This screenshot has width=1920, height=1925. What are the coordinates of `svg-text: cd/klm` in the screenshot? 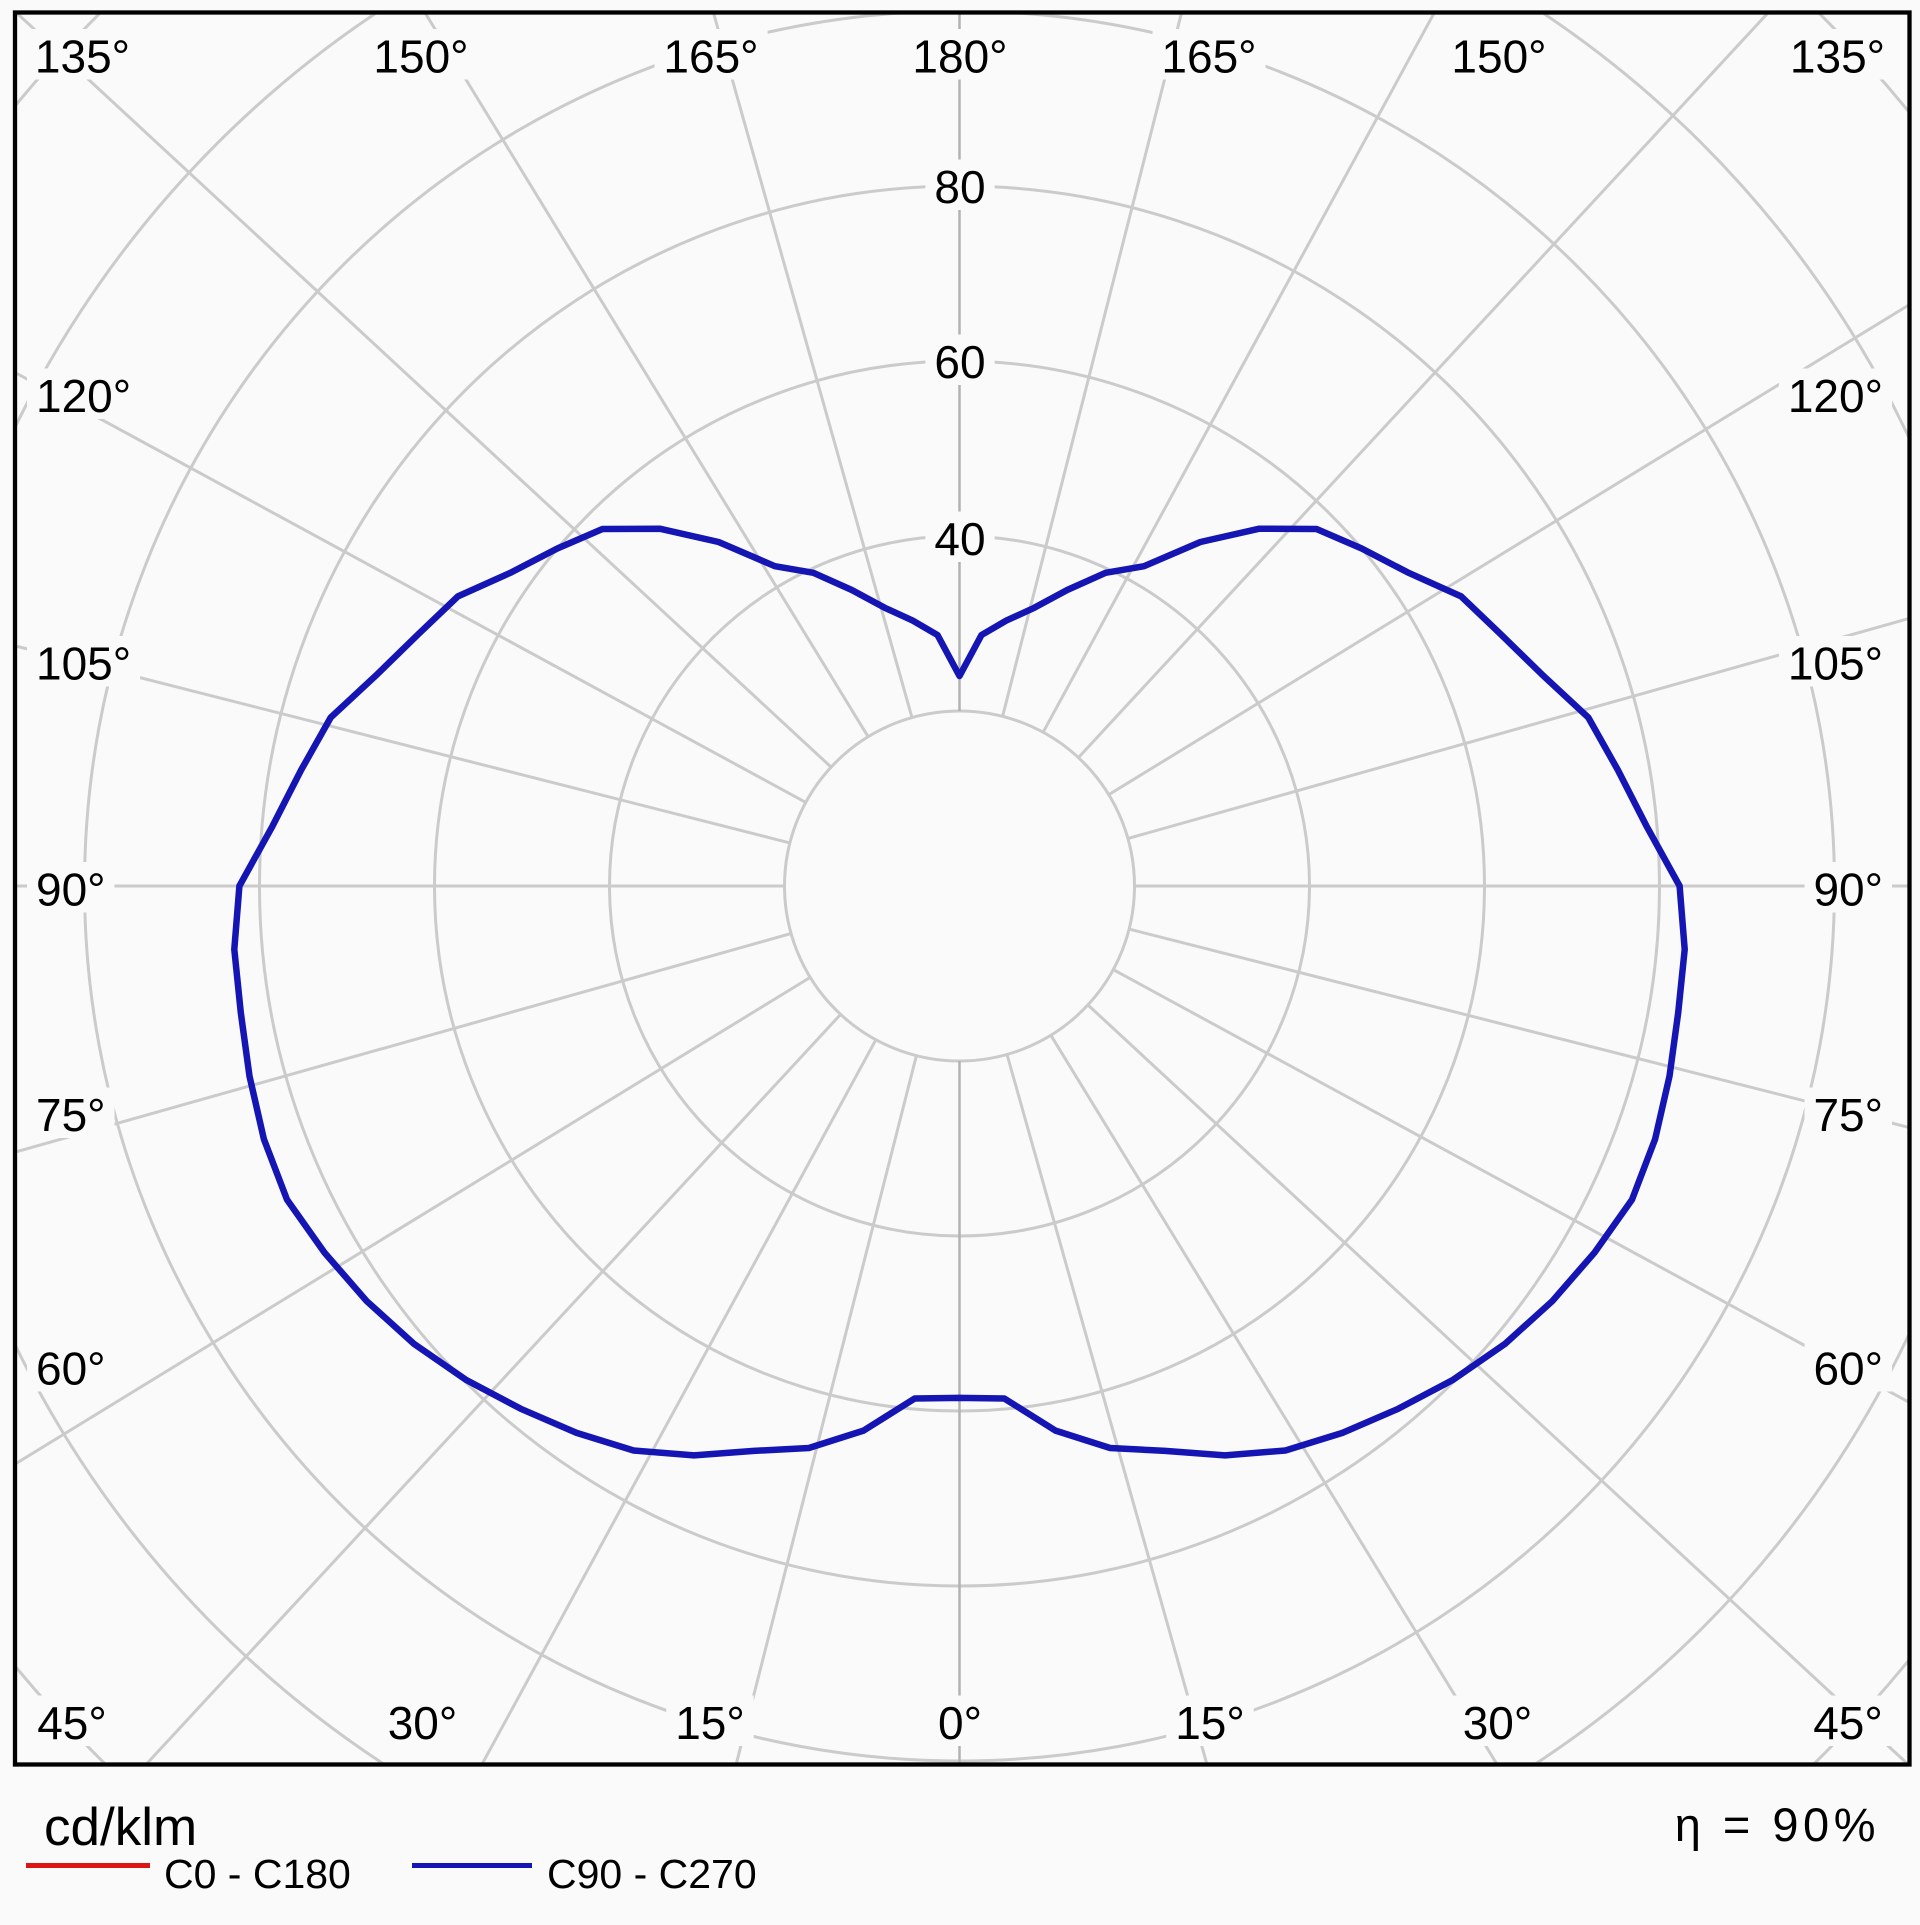 It's located at (120, 1827).